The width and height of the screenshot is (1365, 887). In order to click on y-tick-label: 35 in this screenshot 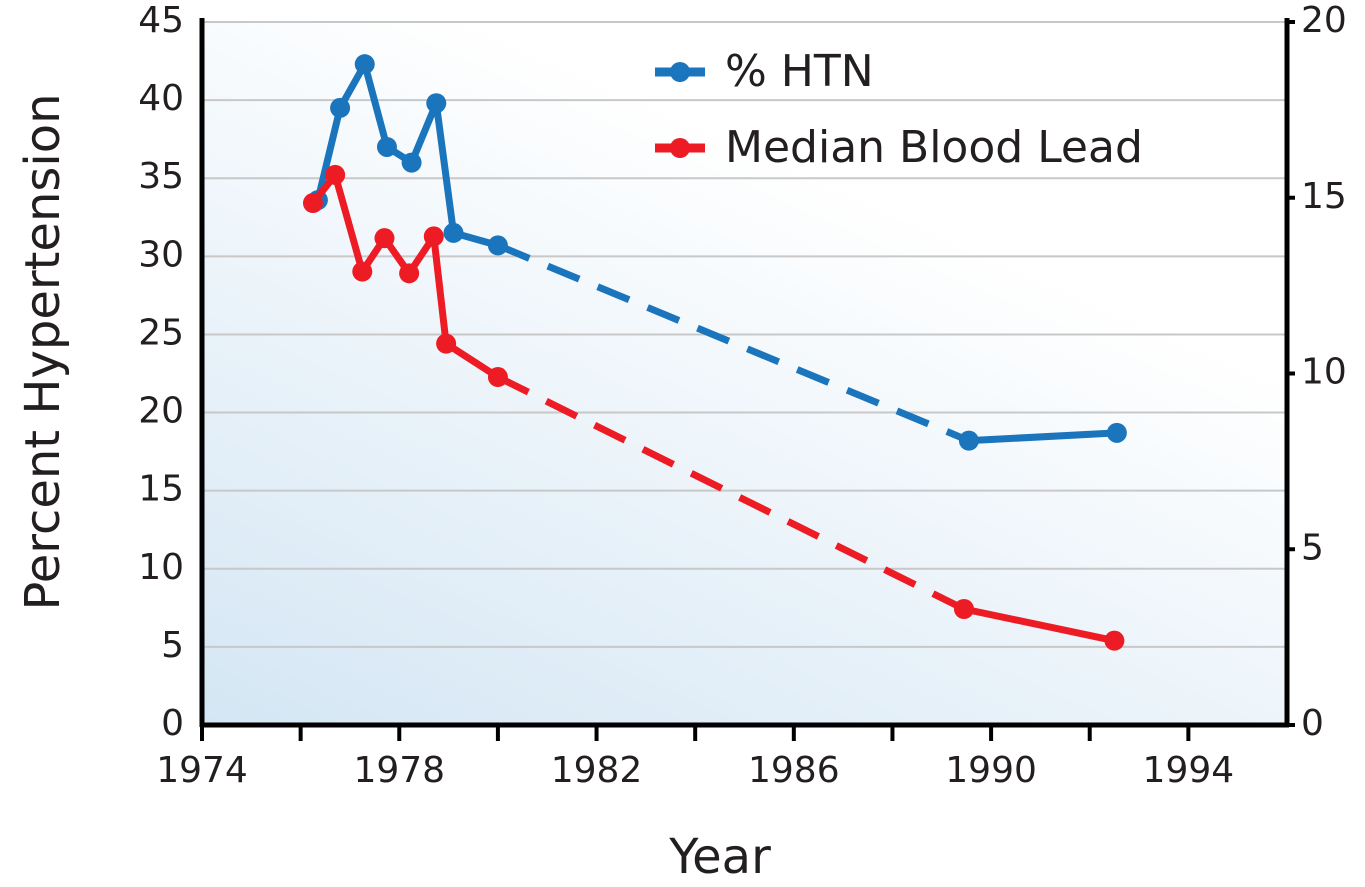, I will do `click(161, 176)`.